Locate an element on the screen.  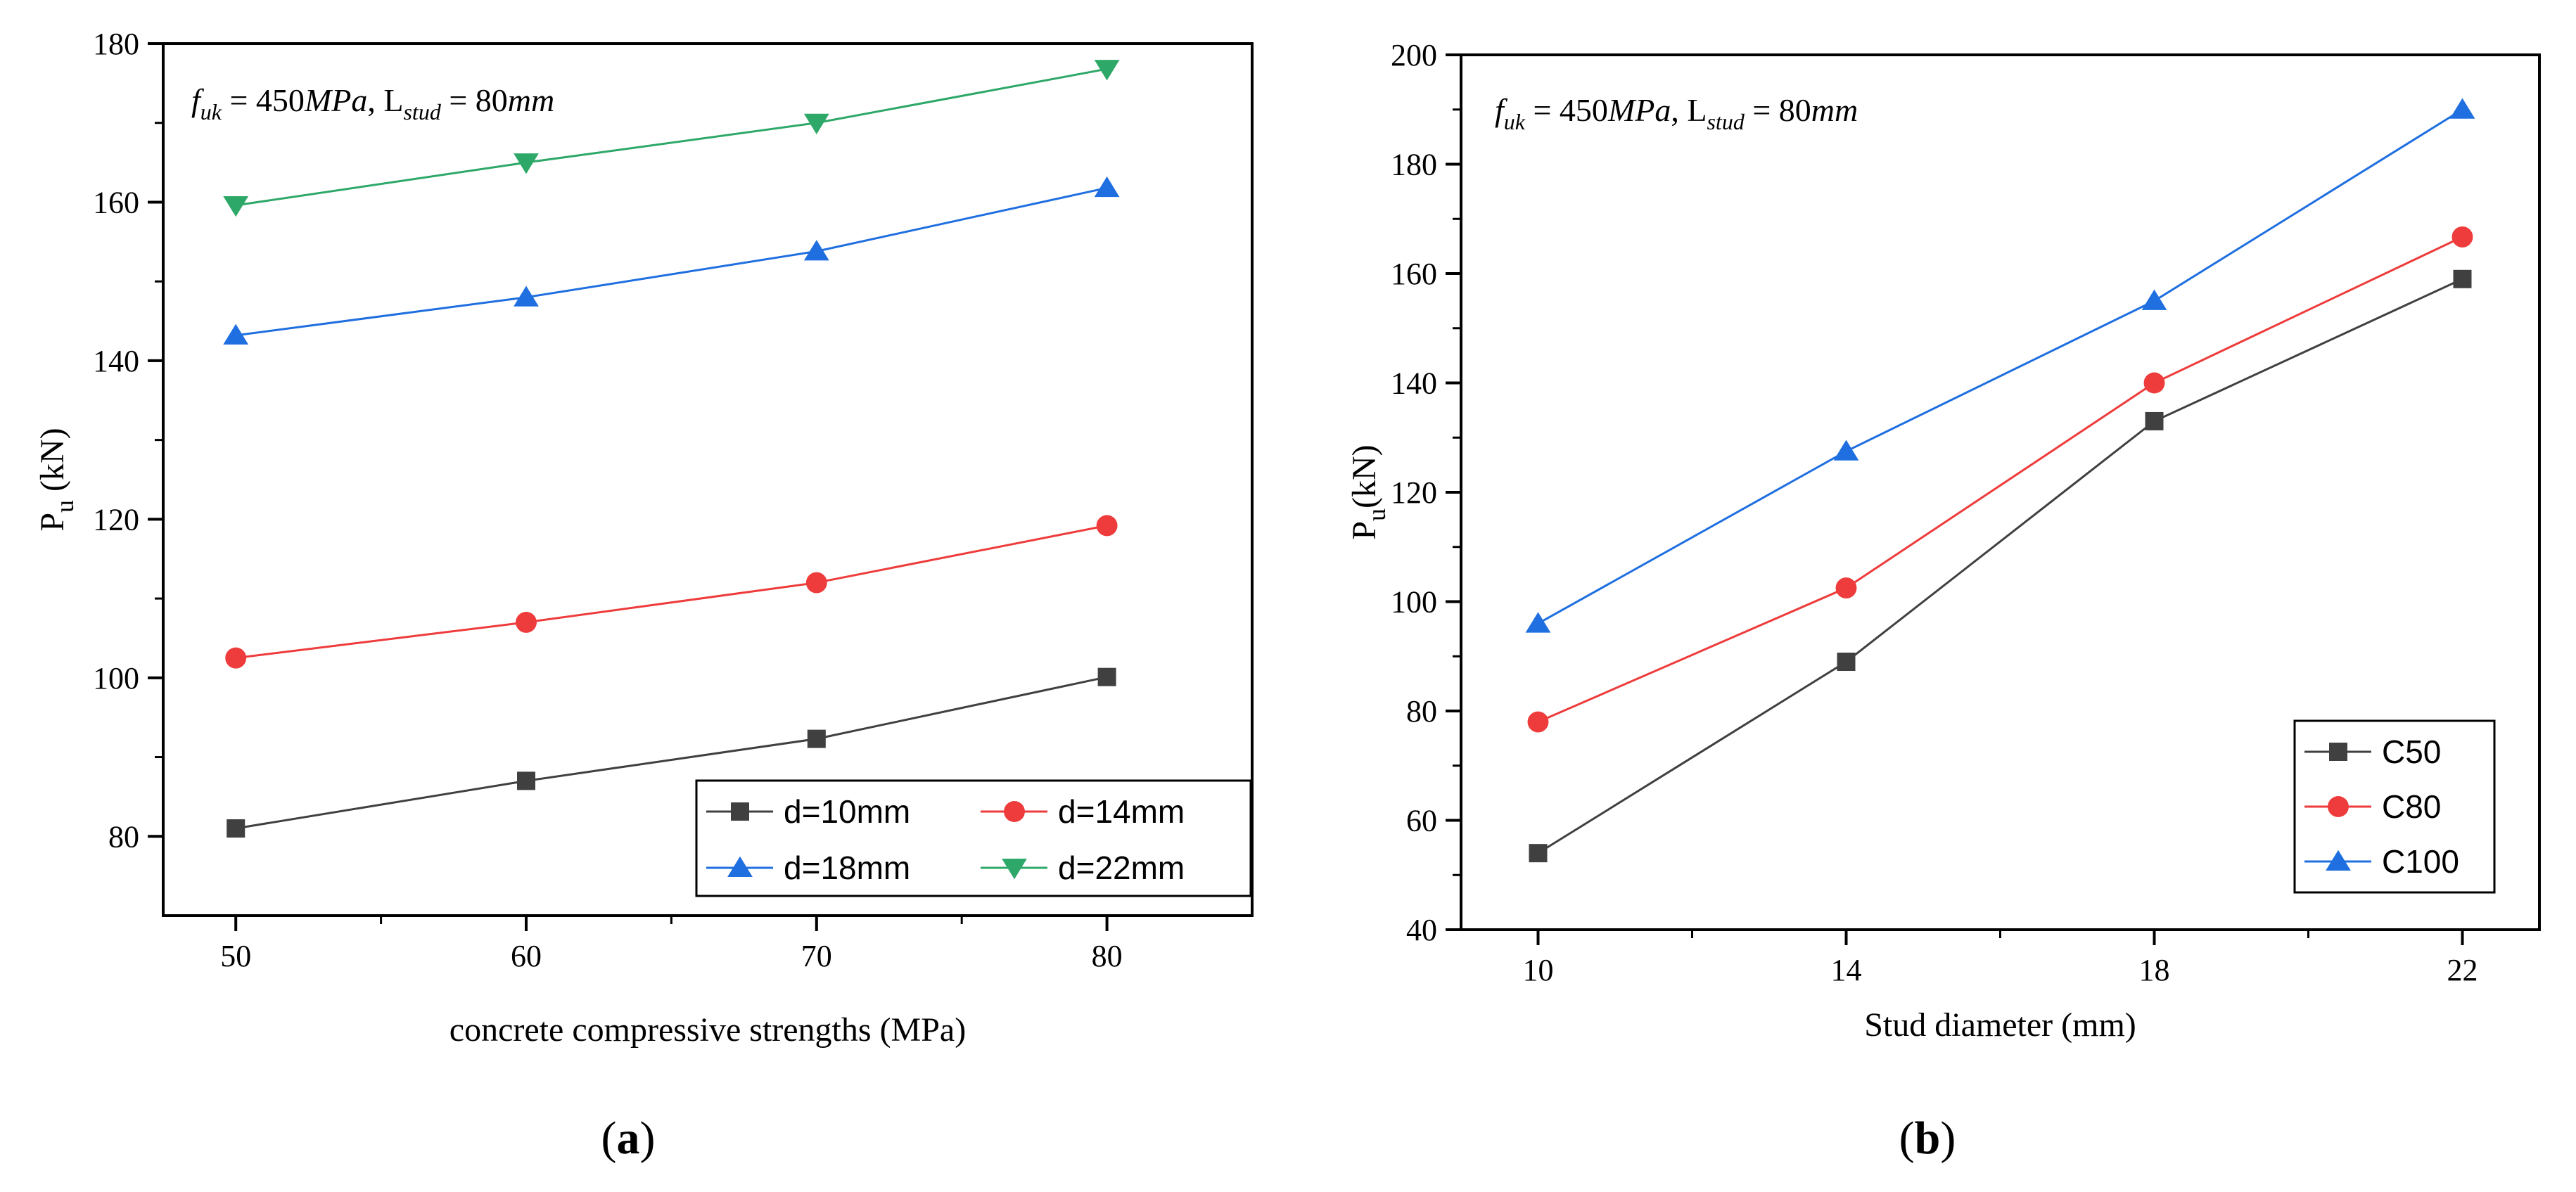
panel-label: (a) is located at coordinates (628, 1138).